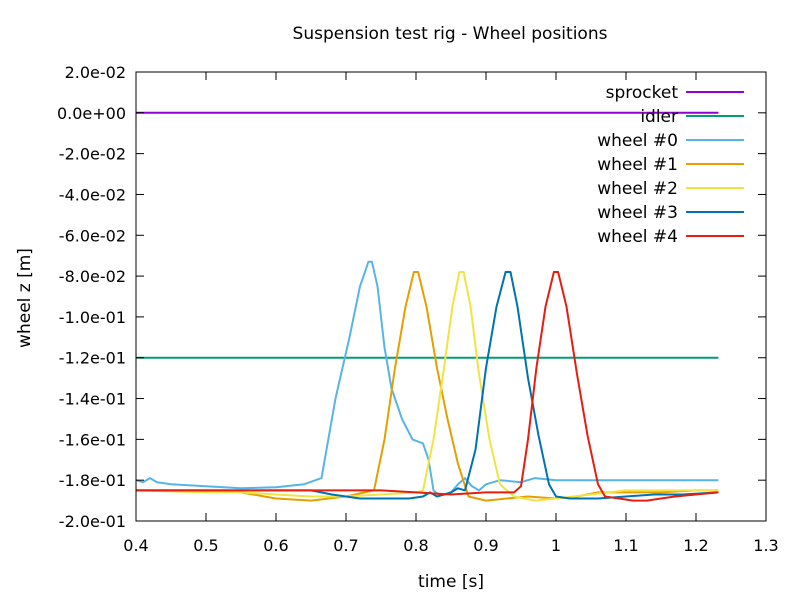 Image resolution: width=796 pixels, height=597 pixels. What do you see at coordinates (637, 189) in the screenshot?
I see `legend-label: wheel #2` at bounding box center [637, 189].